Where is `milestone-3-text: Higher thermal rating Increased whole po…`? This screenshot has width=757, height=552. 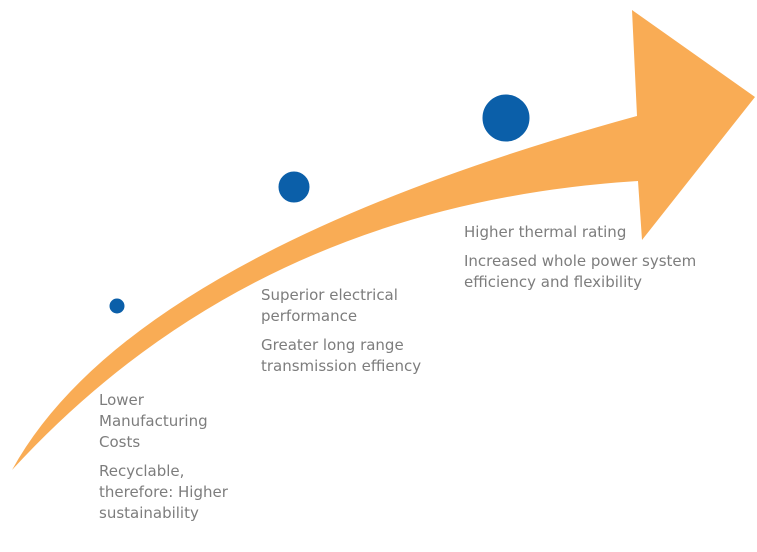
milestone-3-text: Higher thermal rating Increased whole po… is located at coordinates (584, 257).